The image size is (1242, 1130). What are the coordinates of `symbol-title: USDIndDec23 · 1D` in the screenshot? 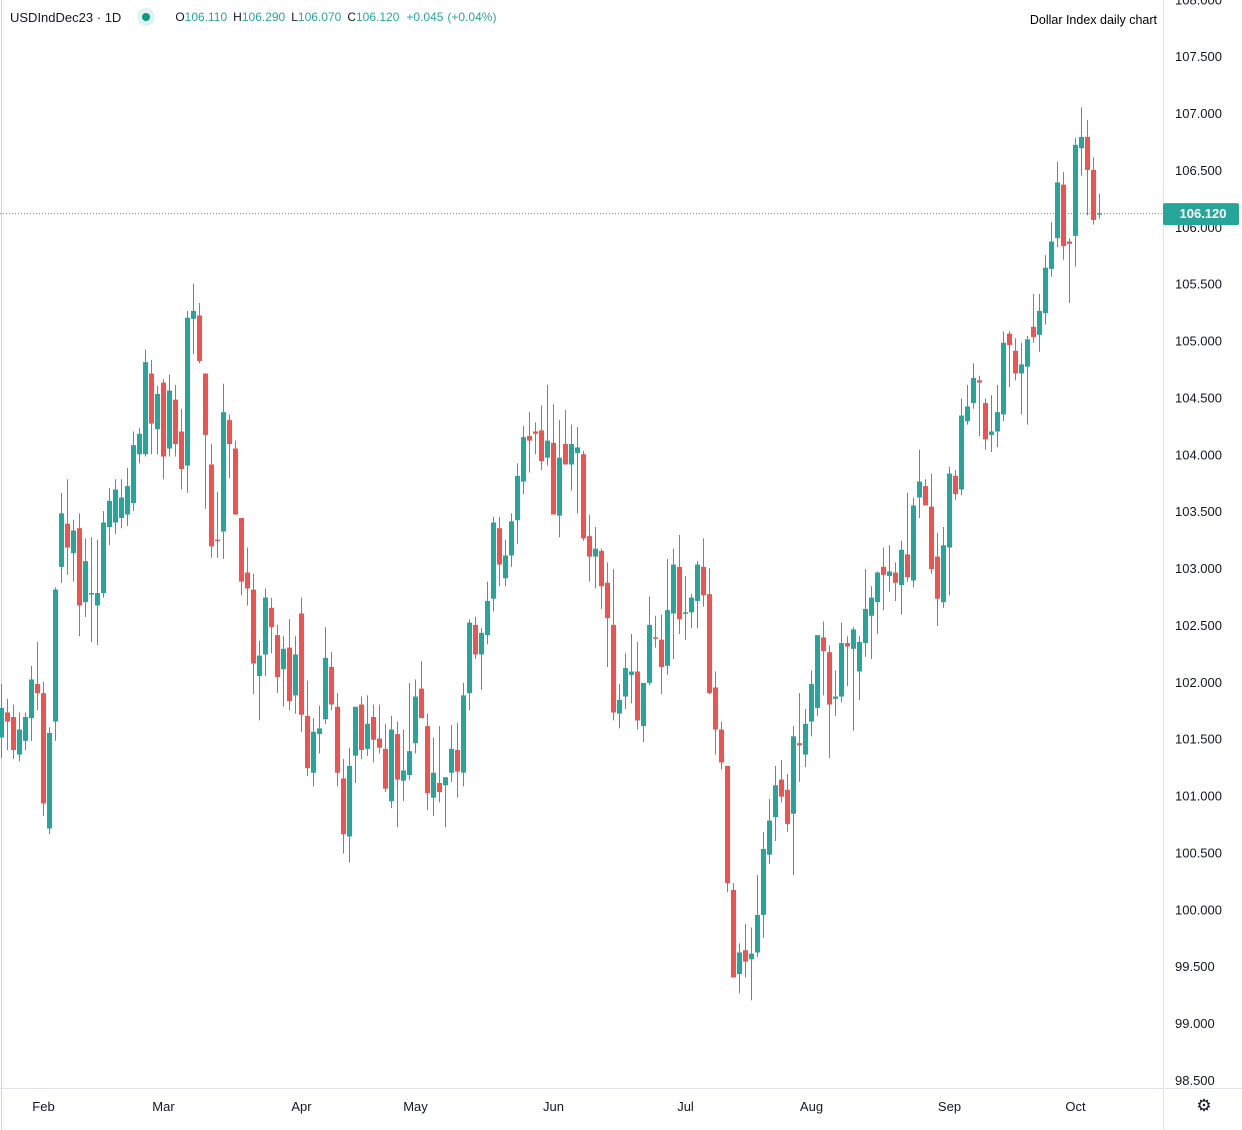 It's located at (65, 17).